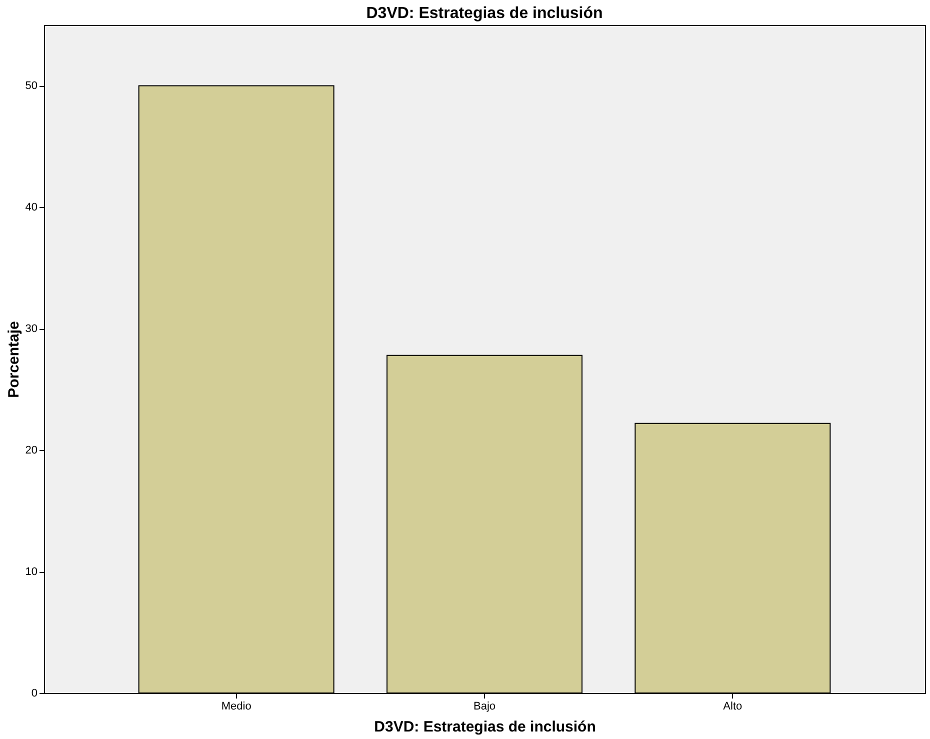 The width and height of the screenshot is (930, 739). I want to click on y-tick-label: 30, so click(31, 329).